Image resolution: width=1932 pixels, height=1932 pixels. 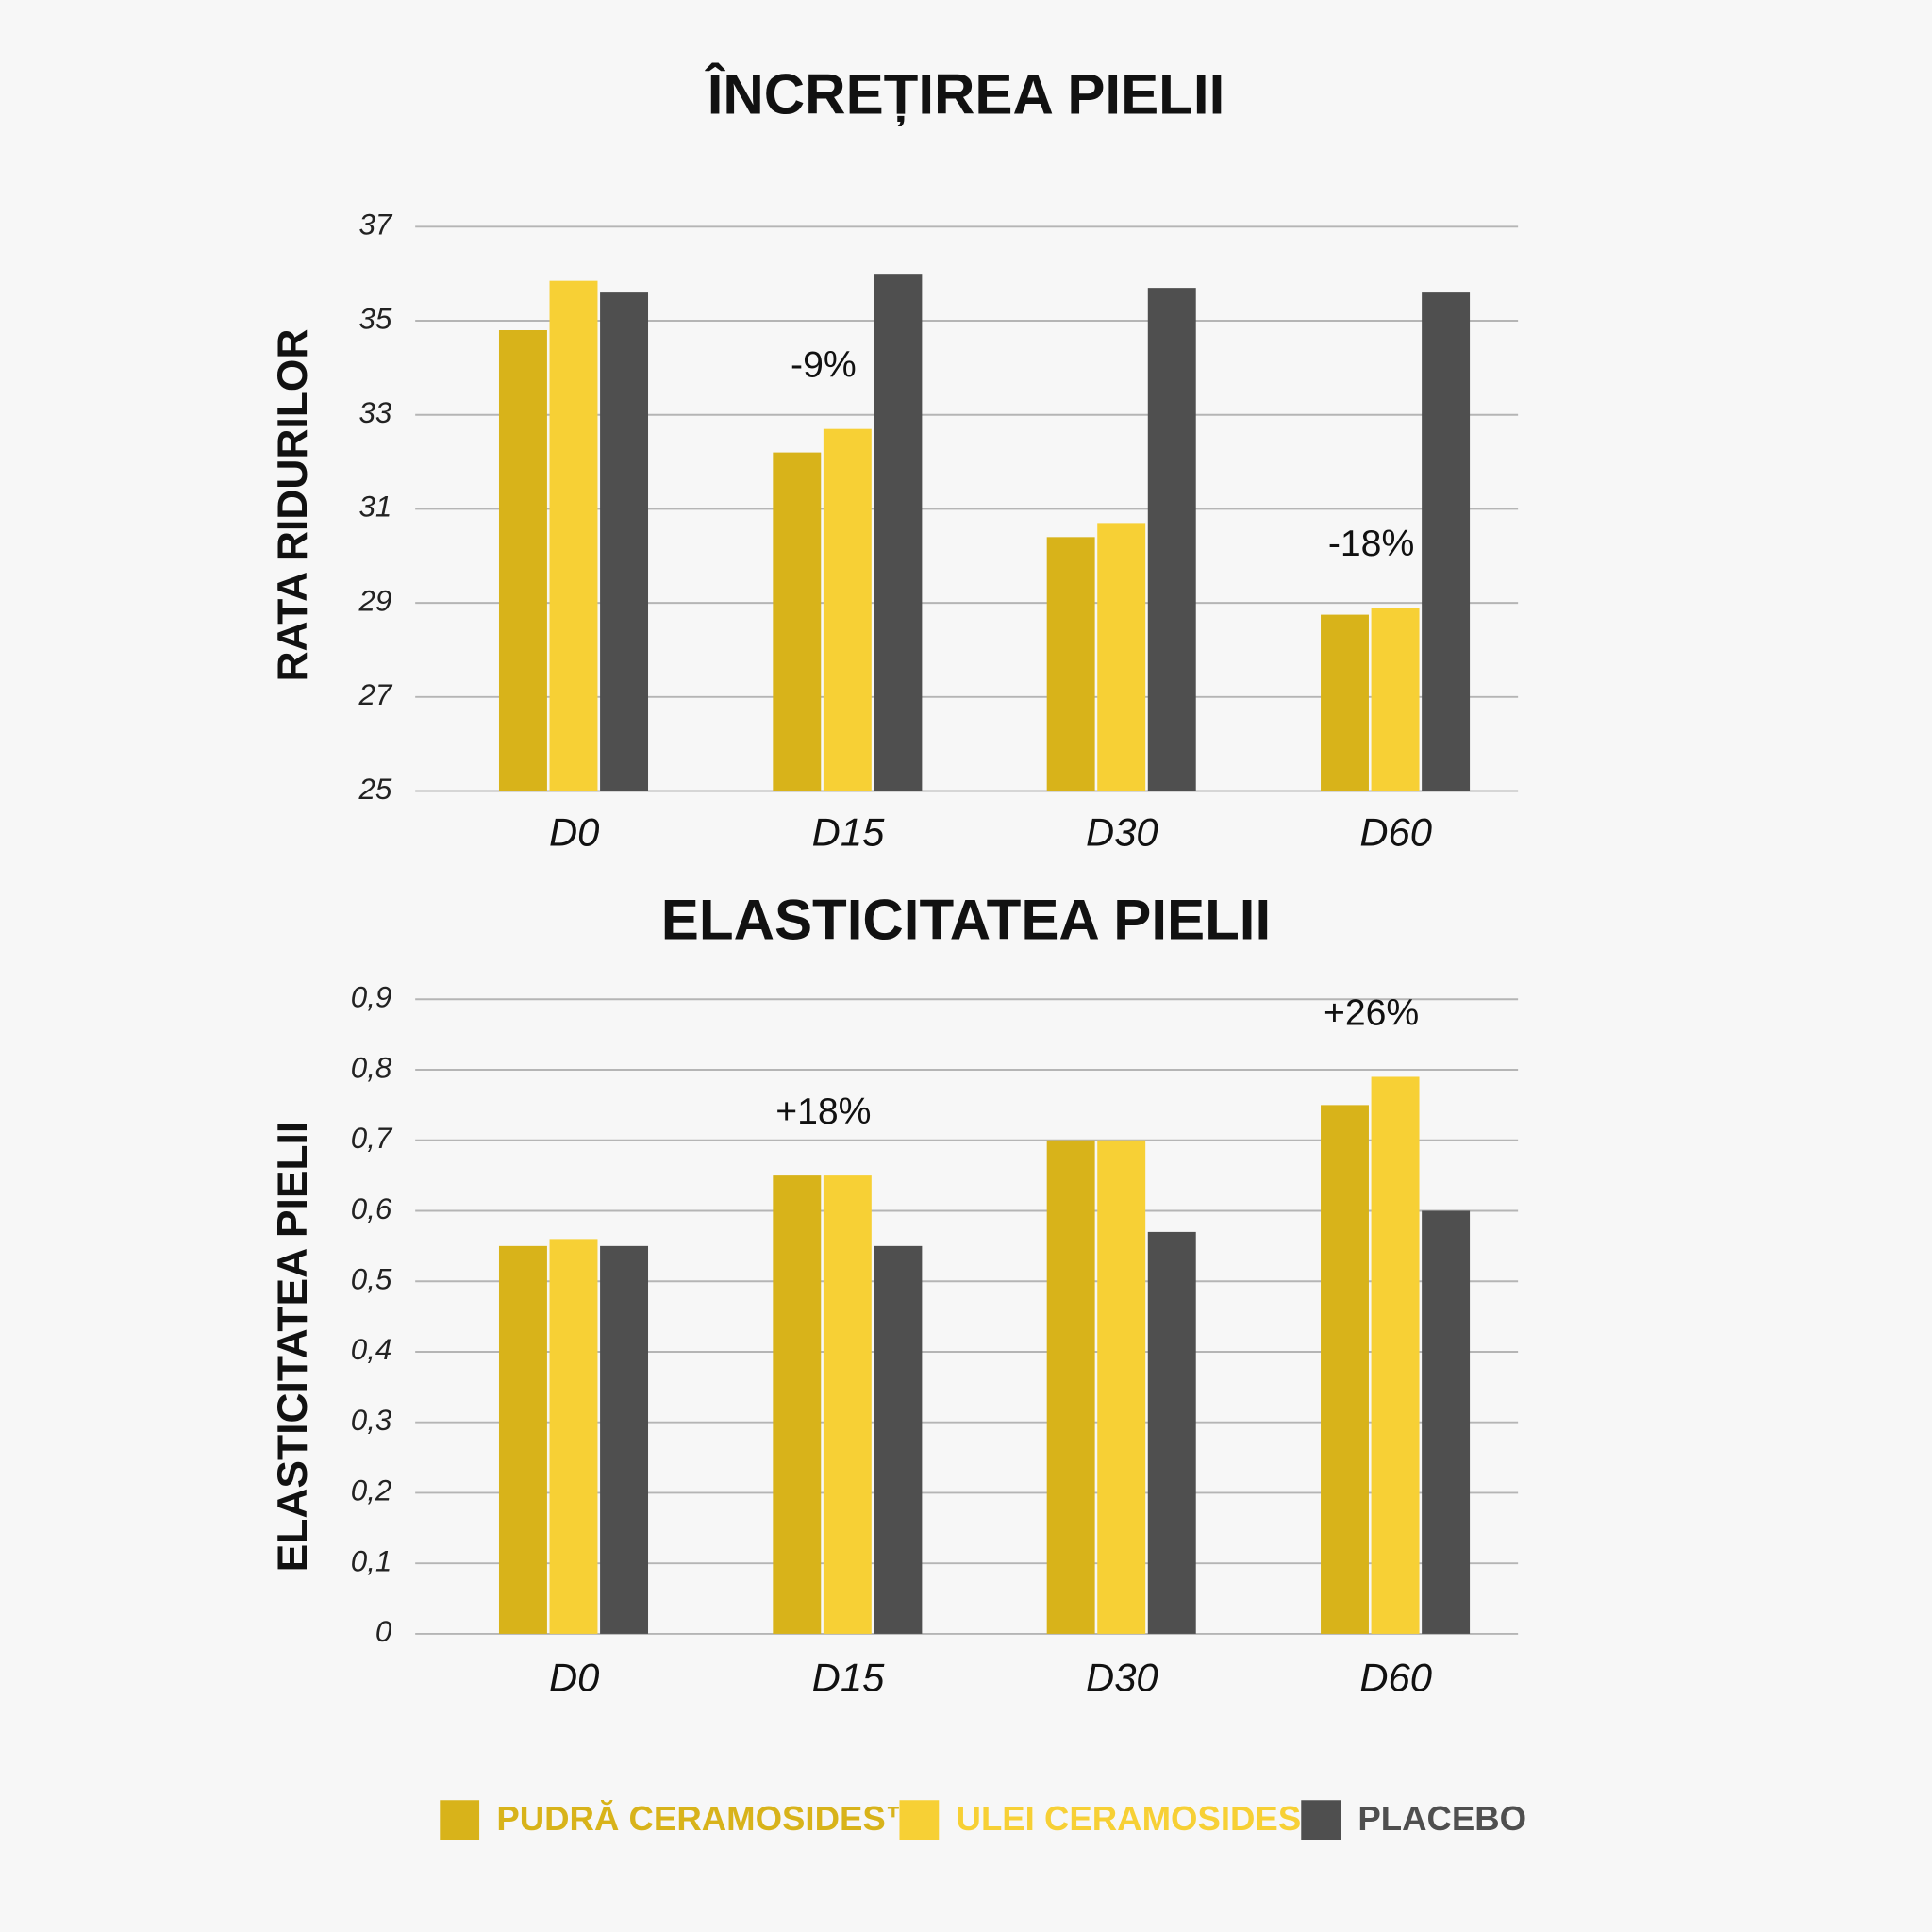 What do you see at coordinates (372, 1280) in the screenshot?
I see `y-tick-label: 0,5` at bounding box center [372, 1280].